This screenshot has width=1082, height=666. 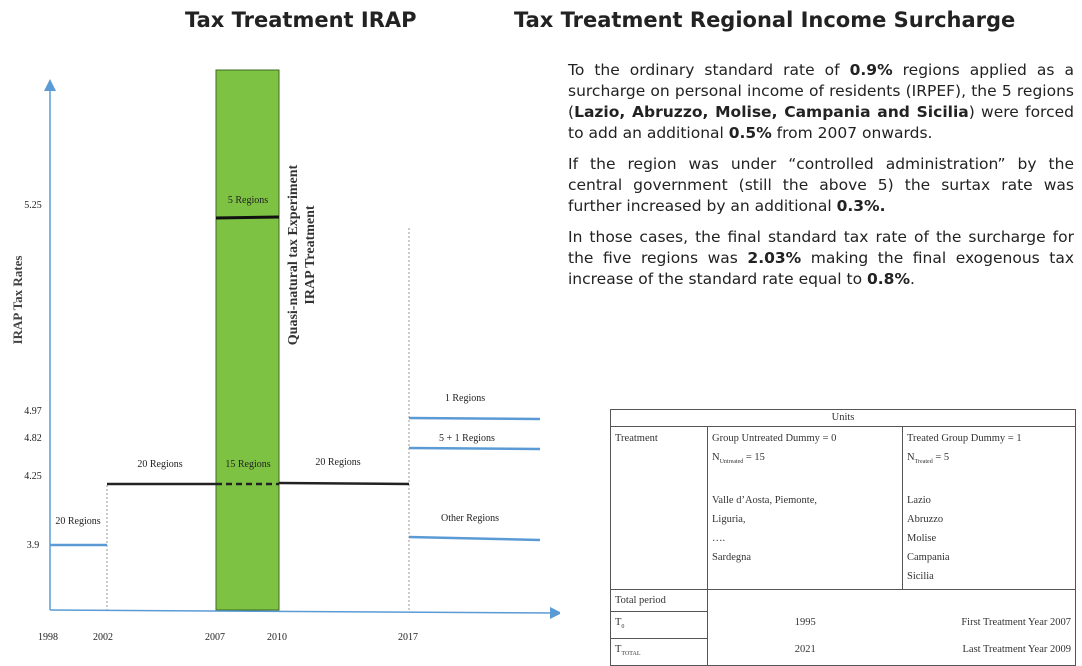 I want to click on cell-line: Sardegna, so click(x=805, y=557).